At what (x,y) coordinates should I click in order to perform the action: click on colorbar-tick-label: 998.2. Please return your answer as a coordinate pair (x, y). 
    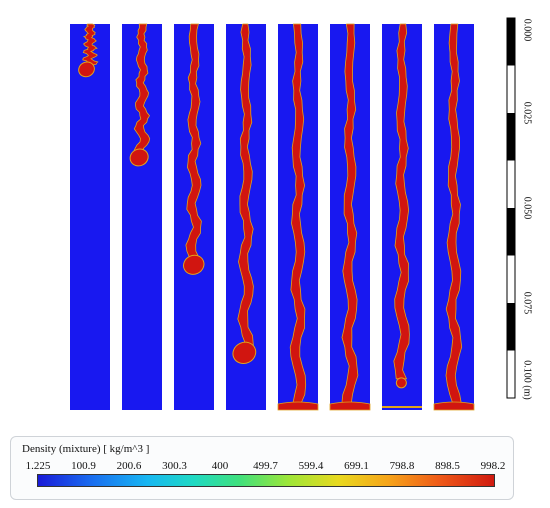
    Looking at the image, I should click on (493, 466).